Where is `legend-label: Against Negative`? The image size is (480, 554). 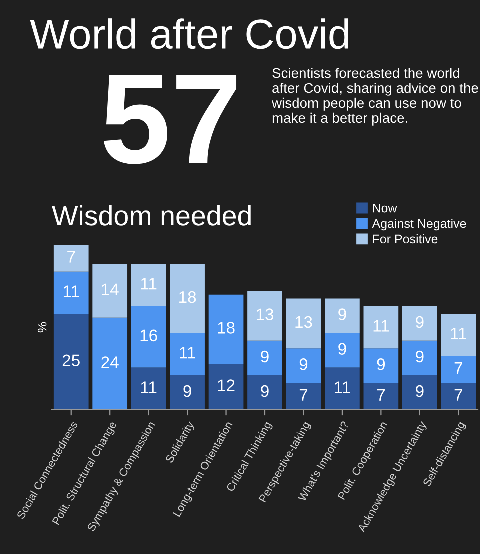
legend-label: Against Negative is located at coordinates (419, 224).